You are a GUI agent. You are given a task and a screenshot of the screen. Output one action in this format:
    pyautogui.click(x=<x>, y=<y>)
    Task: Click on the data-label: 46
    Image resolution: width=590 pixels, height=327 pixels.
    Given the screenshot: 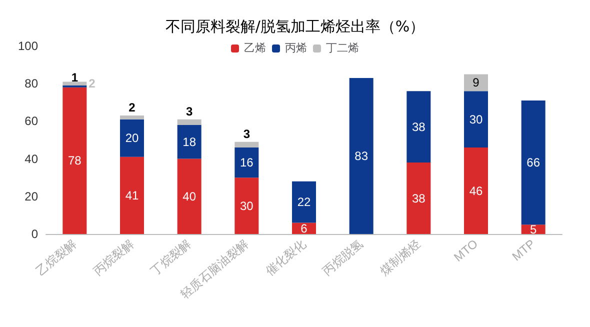 What is the action you would take?
    pyautogui.click(x=476, y=191)
    